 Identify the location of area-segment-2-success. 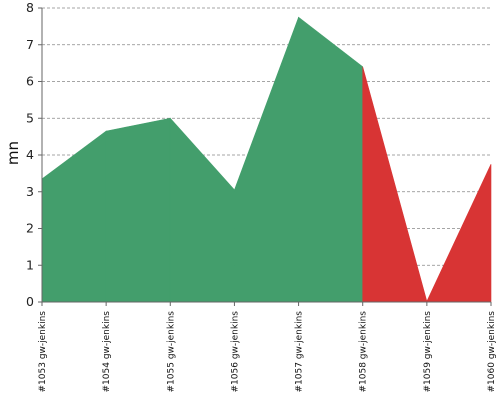
(138, 210).